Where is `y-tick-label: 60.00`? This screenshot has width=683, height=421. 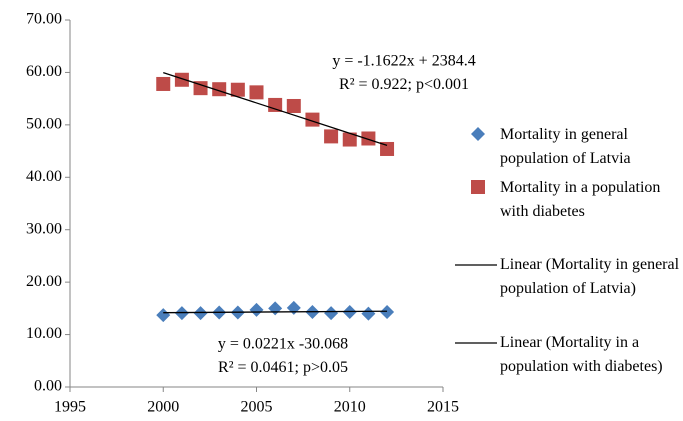 y-tick-label: 60.00 is located at coordinates (44, 71).